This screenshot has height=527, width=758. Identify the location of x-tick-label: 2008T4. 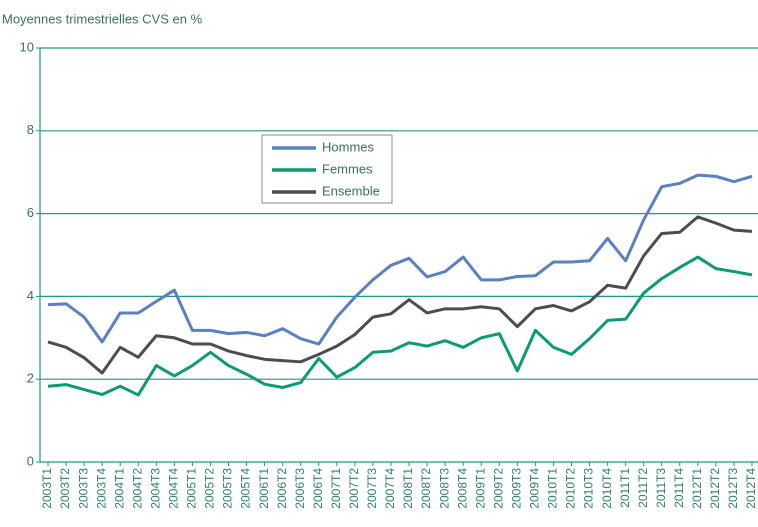
(462, 488).